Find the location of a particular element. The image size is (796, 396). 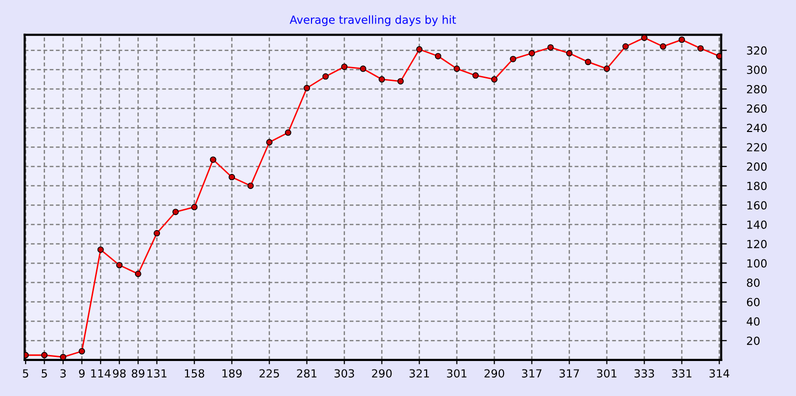

x-tick-label: 321 is located at coordinates (419, 373).